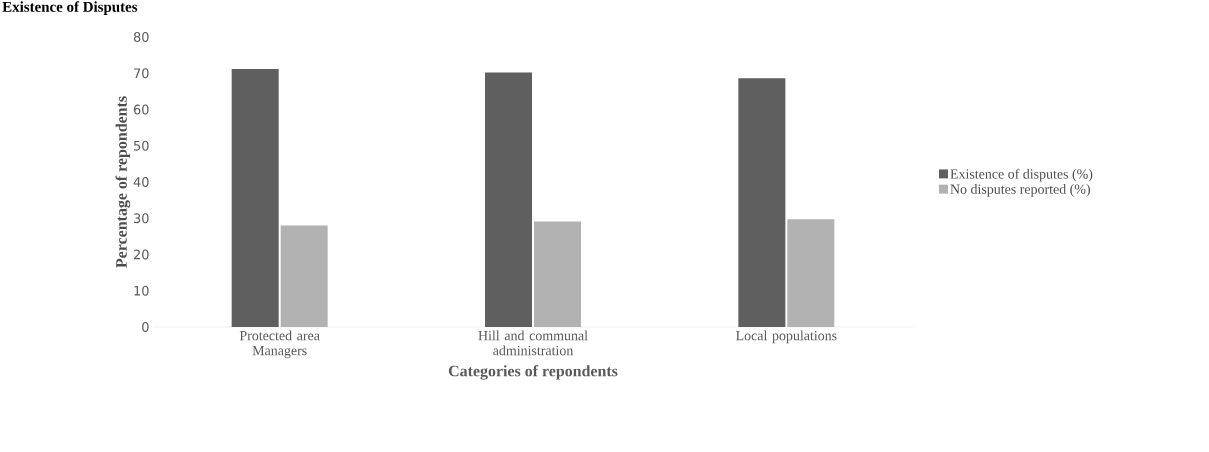 This screenshot has height=452, width=1209. Describe the element at coordinates (141, 37) in the screenshot. I see `y-tick-label: 80` at that location.